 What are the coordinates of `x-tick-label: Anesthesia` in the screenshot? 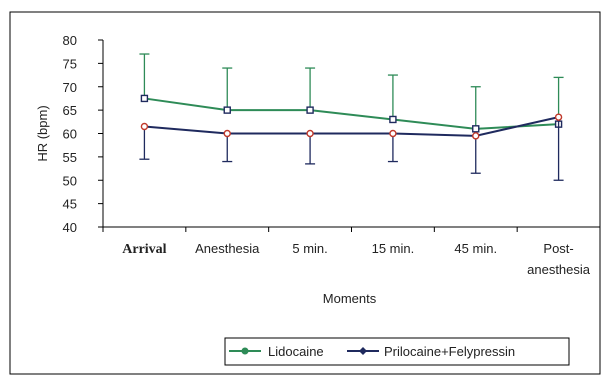 It's located at (227, 248).